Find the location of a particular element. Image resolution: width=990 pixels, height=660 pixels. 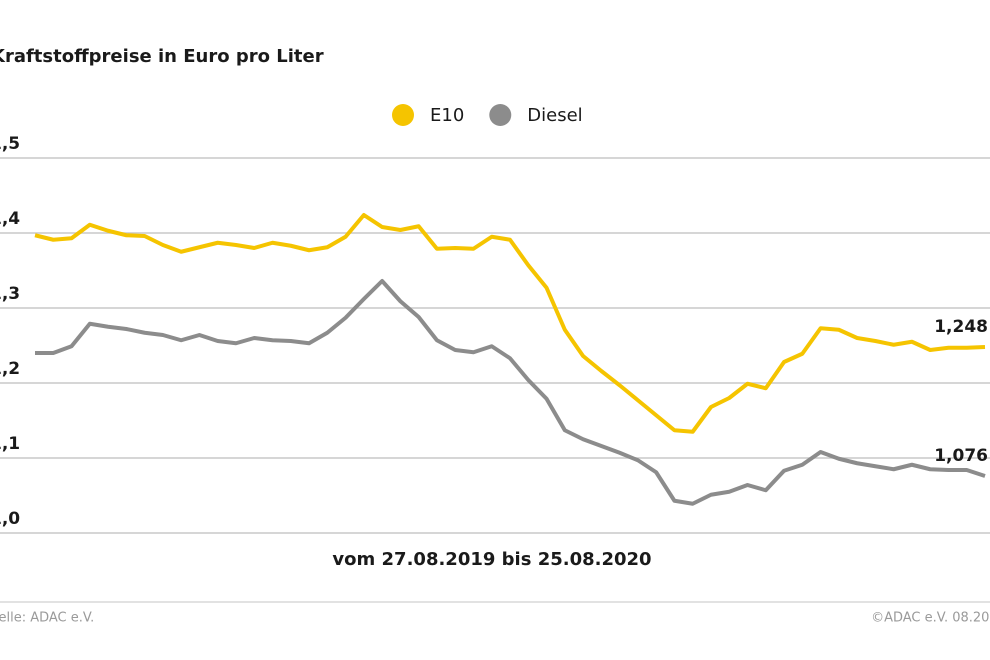

y-tick-label: 1,3 is located at coordinates (10, 294).